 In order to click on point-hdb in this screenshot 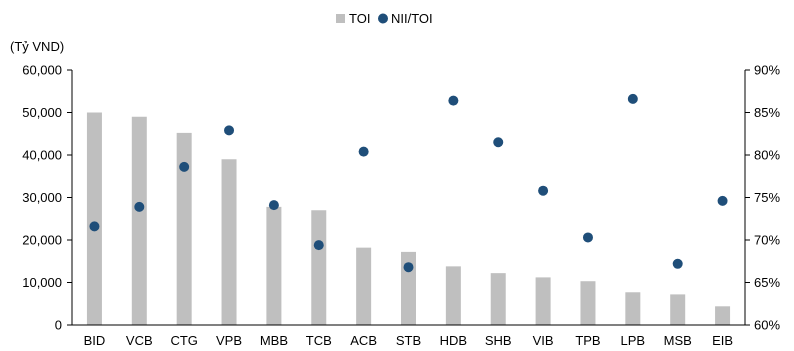, I will do `click(453, 100)`.